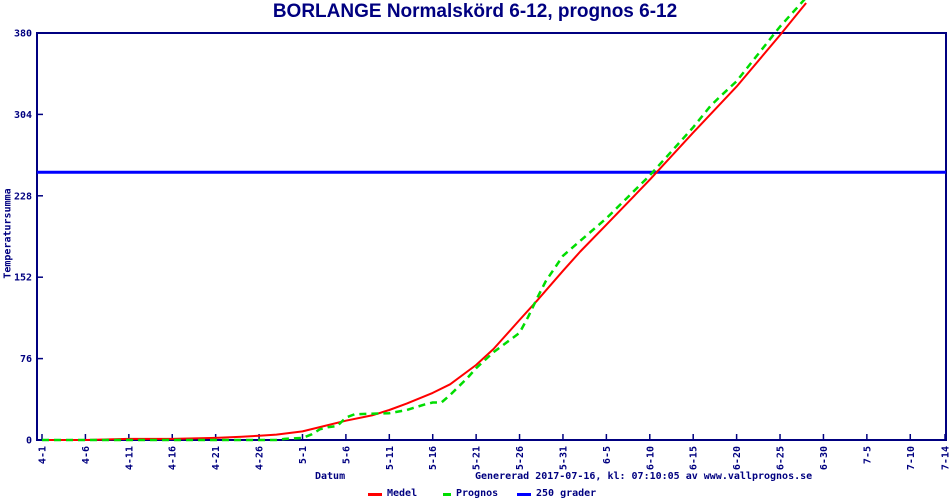 The image size is (950, 500). What do you see at coordinates (433, 458) in the screenshot?
I see `x-tick-label: 5-16` at bounding box center [433, 458].